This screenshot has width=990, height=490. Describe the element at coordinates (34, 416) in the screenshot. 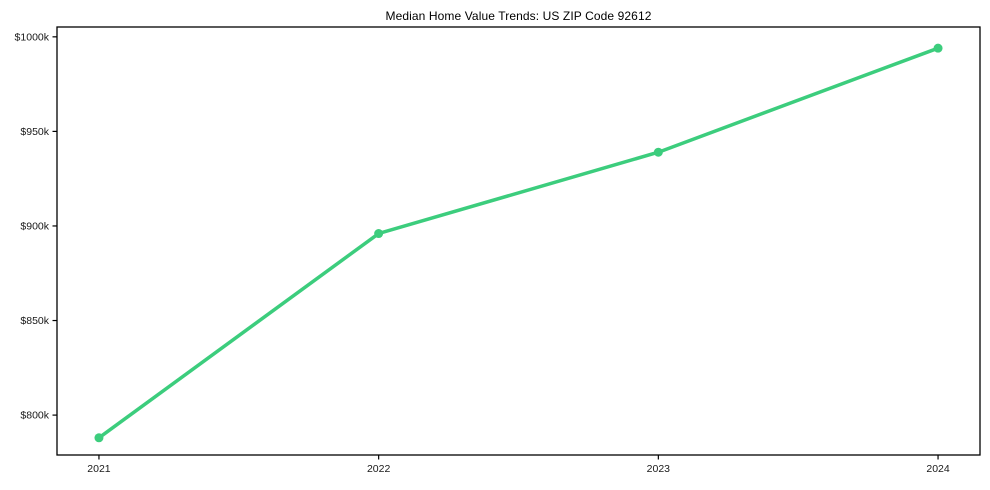

I see `y-tick-label: $800k` at that location.